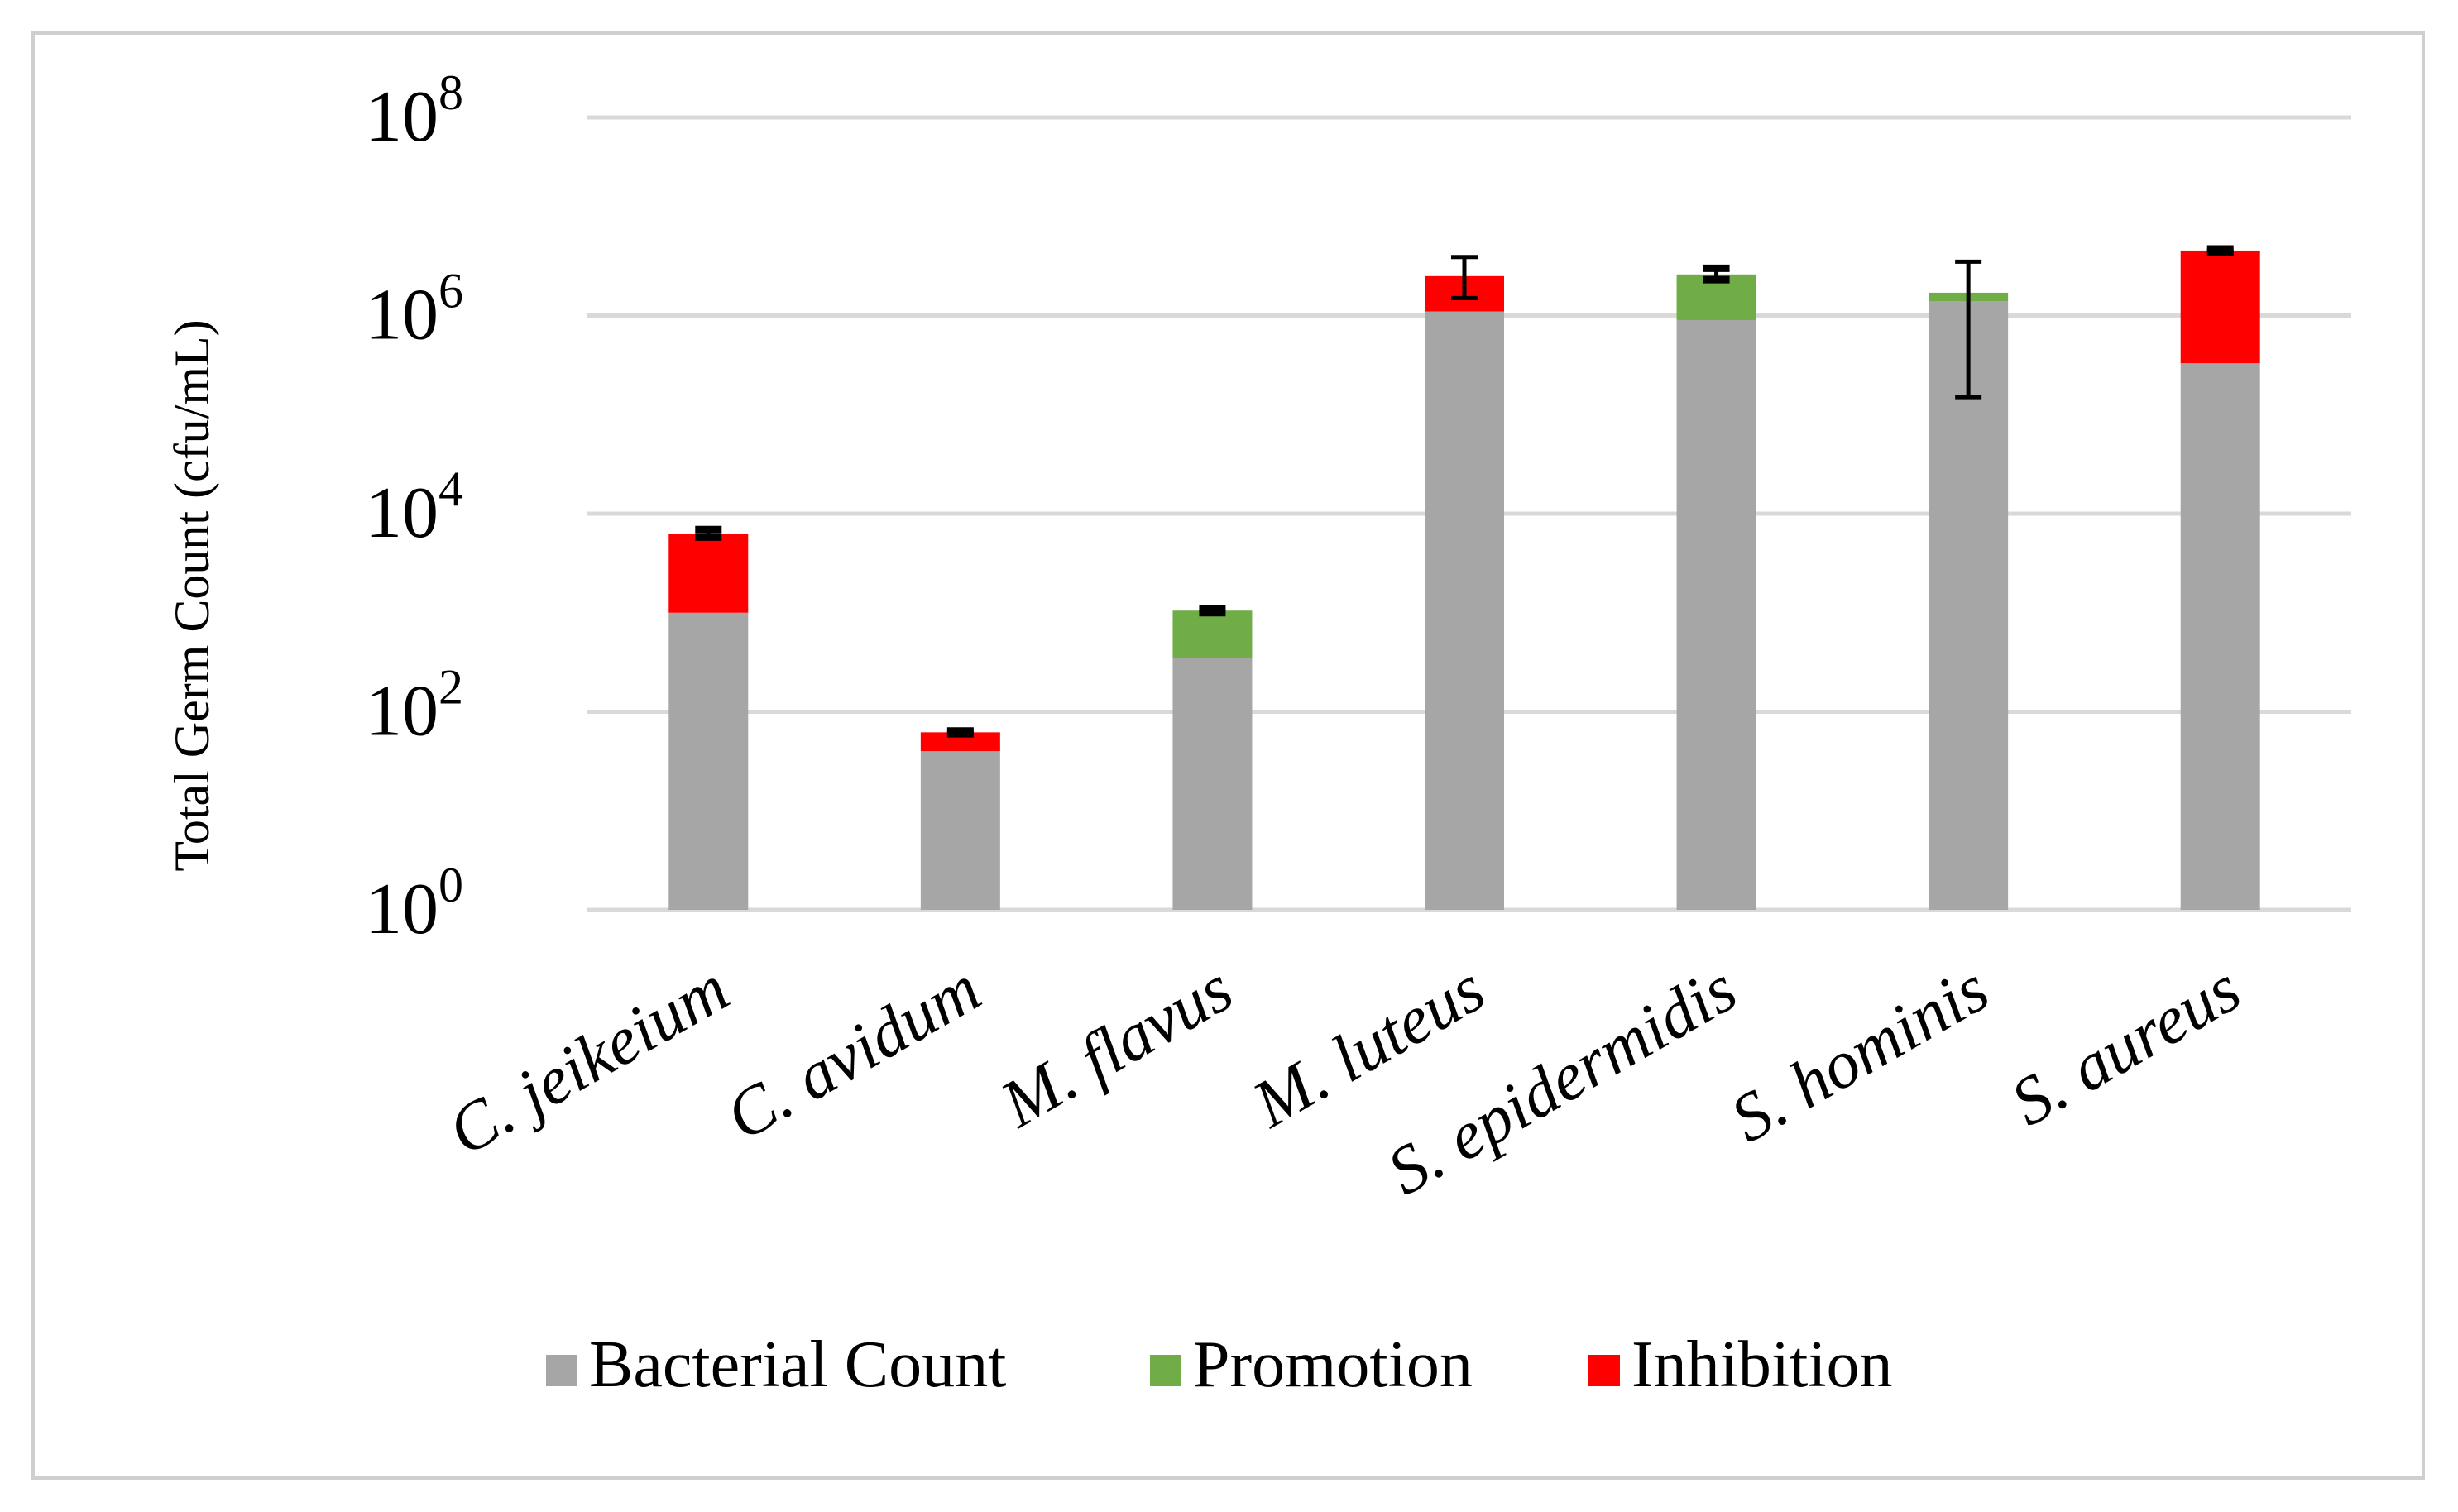 This screenshot has height=1512, width=2458. I want to click on y-tick-label: 10⁶, so click(414, 310).